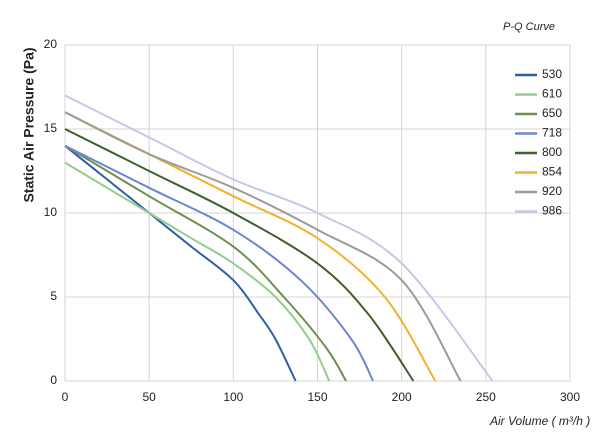 Image resolution: width=600 pixels, height=447 pixels. Describe the element at coordinates (233, 397) in the screenshot. I see `x-tick-label: 100` at that location.